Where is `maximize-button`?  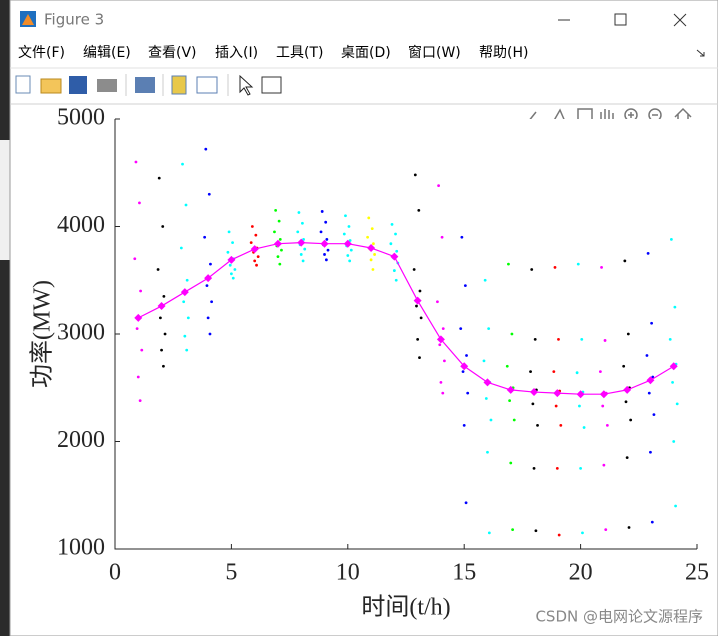 maximize-button is located at coordinates (620, 19).